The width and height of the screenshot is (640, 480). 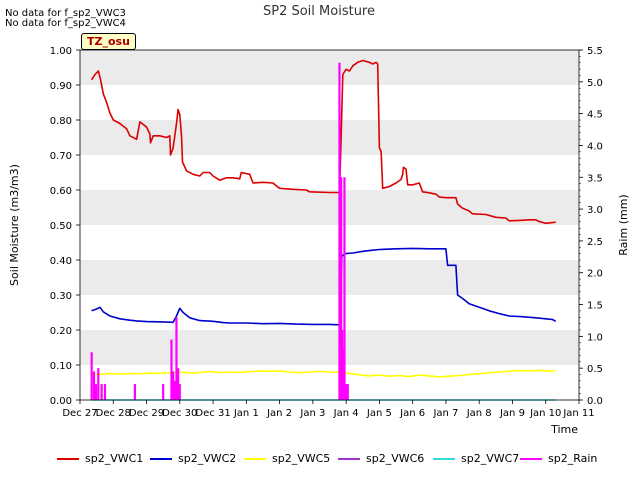 I want to click on legend-item: sp2_VWC5, so click(x=287, y=458).